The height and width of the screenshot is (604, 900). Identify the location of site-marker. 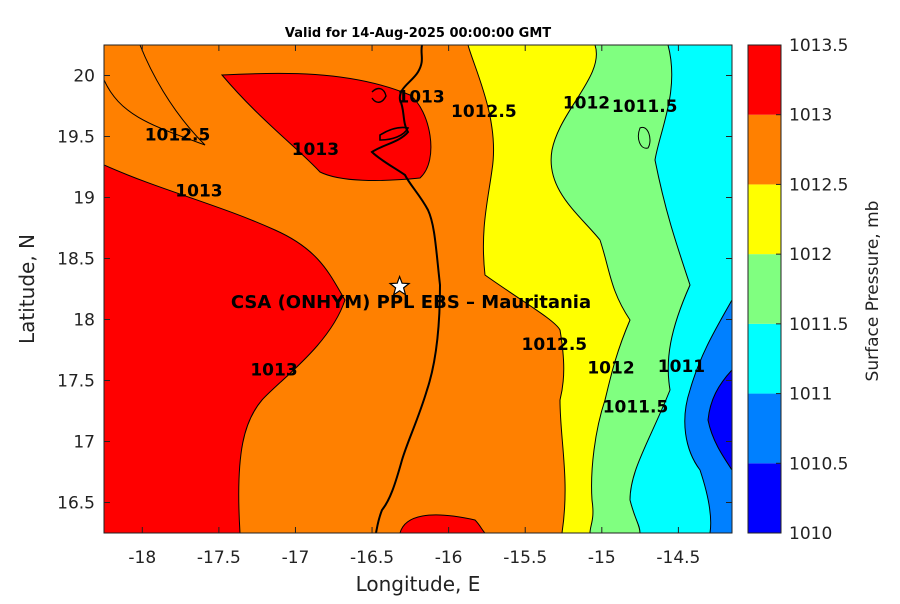
(399, 285).